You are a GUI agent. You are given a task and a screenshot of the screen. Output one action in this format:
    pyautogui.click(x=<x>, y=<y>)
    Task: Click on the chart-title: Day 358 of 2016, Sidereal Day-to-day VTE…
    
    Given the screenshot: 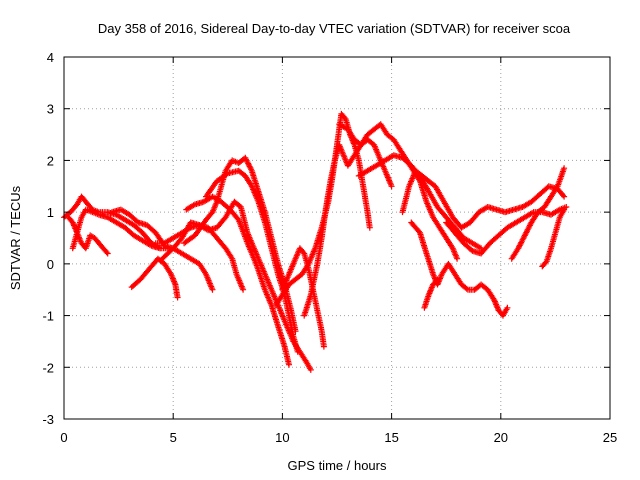 What is the action you would take?
    pyautogui.click(x=334, y=28)
    